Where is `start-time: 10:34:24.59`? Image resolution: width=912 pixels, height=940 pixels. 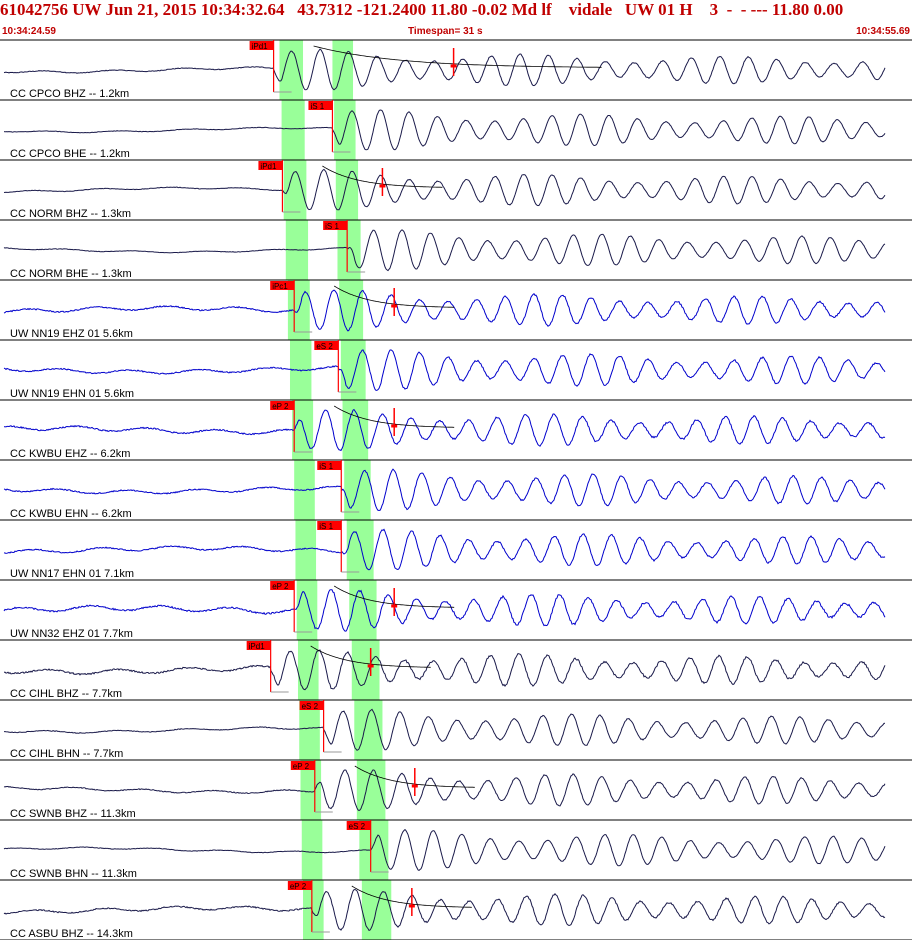 start-time: 10:34:24.59 is located at coordinates (29, 31).